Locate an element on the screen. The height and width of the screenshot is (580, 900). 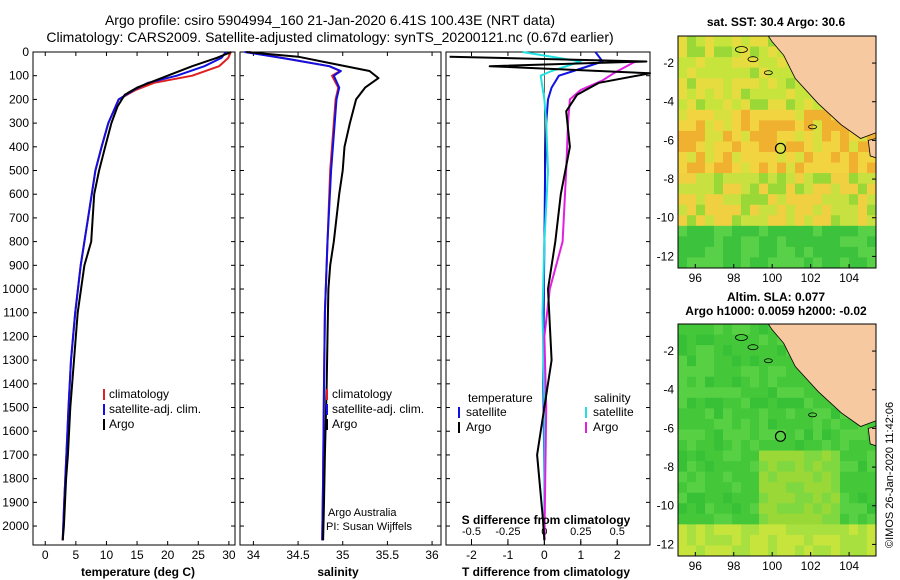
x-tick-label: 10 is located at coordinates (107, 555).